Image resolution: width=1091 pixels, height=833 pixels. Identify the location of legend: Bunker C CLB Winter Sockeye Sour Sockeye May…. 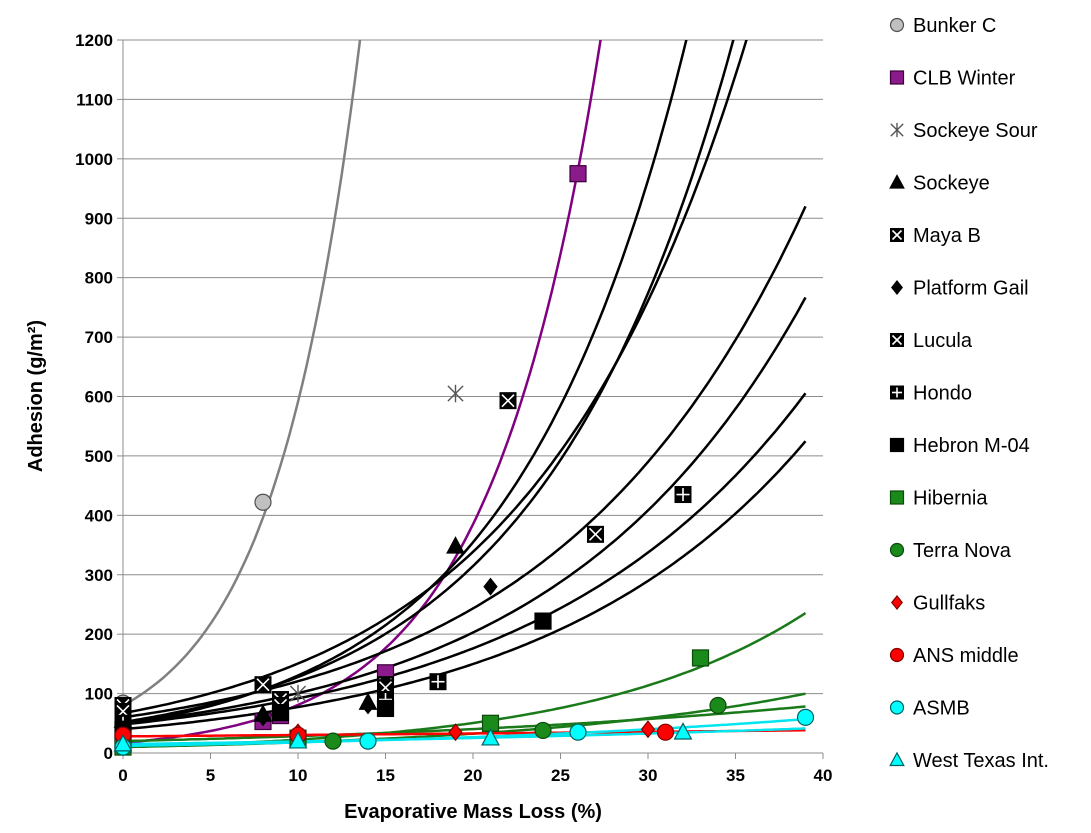
(969, 393).